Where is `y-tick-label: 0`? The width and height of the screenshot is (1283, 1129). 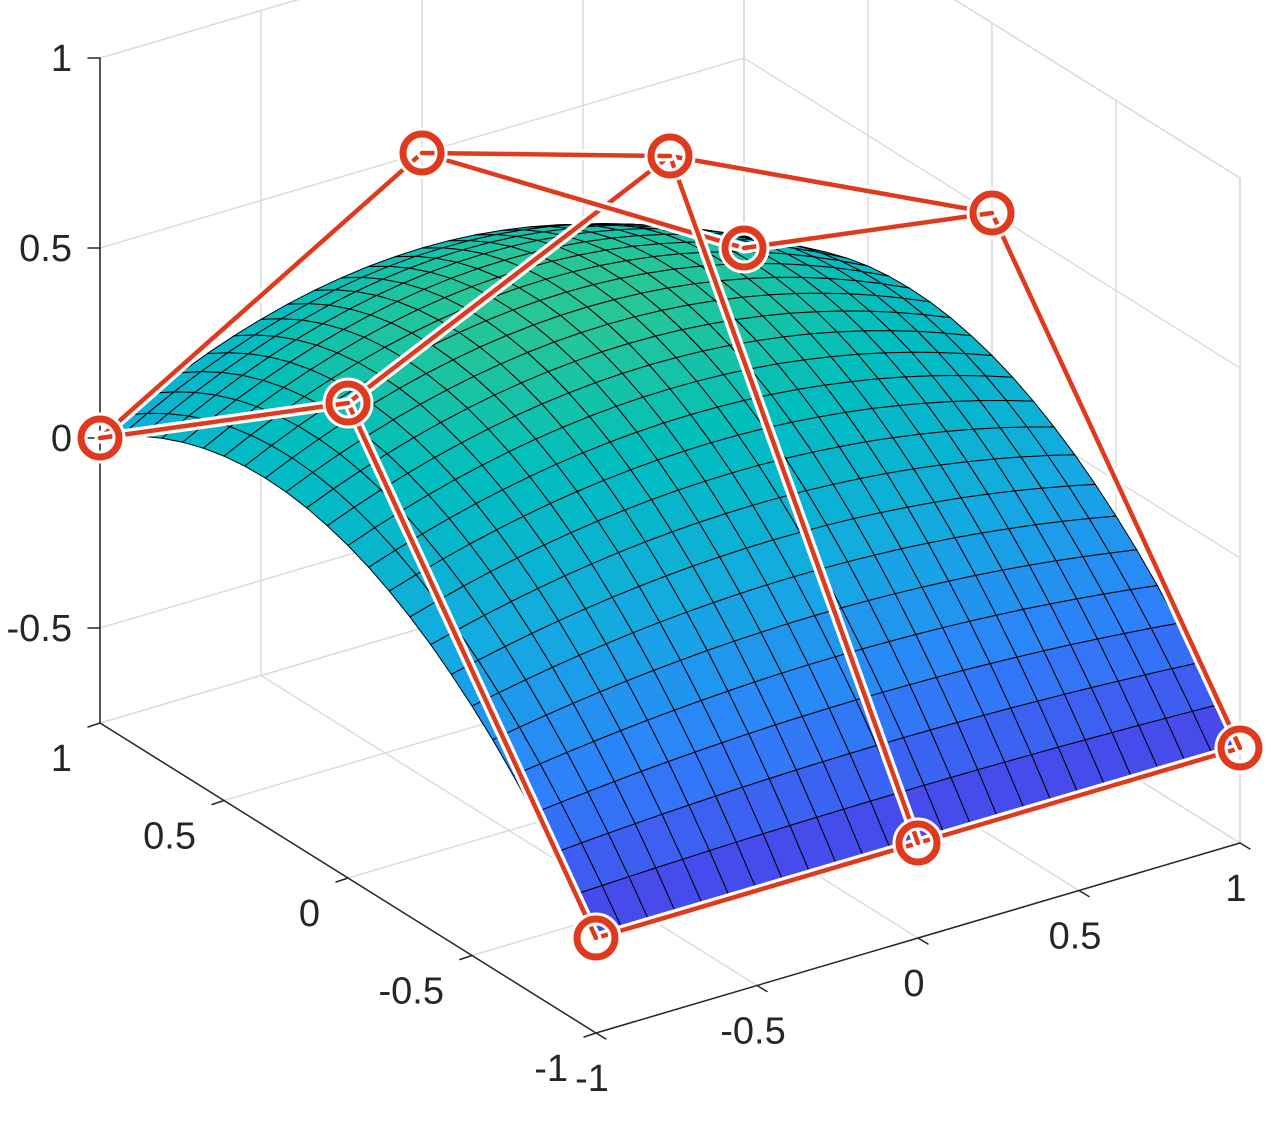 y-tick-label: 0 is located at coordinates (309, 914).